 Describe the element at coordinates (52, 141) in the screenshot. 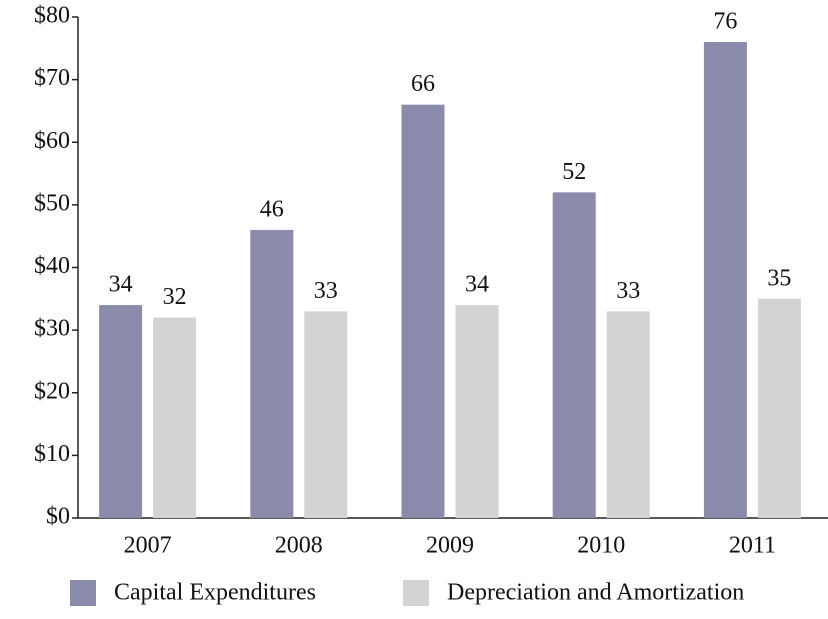

I see `y-tick-label: $60` at that location.